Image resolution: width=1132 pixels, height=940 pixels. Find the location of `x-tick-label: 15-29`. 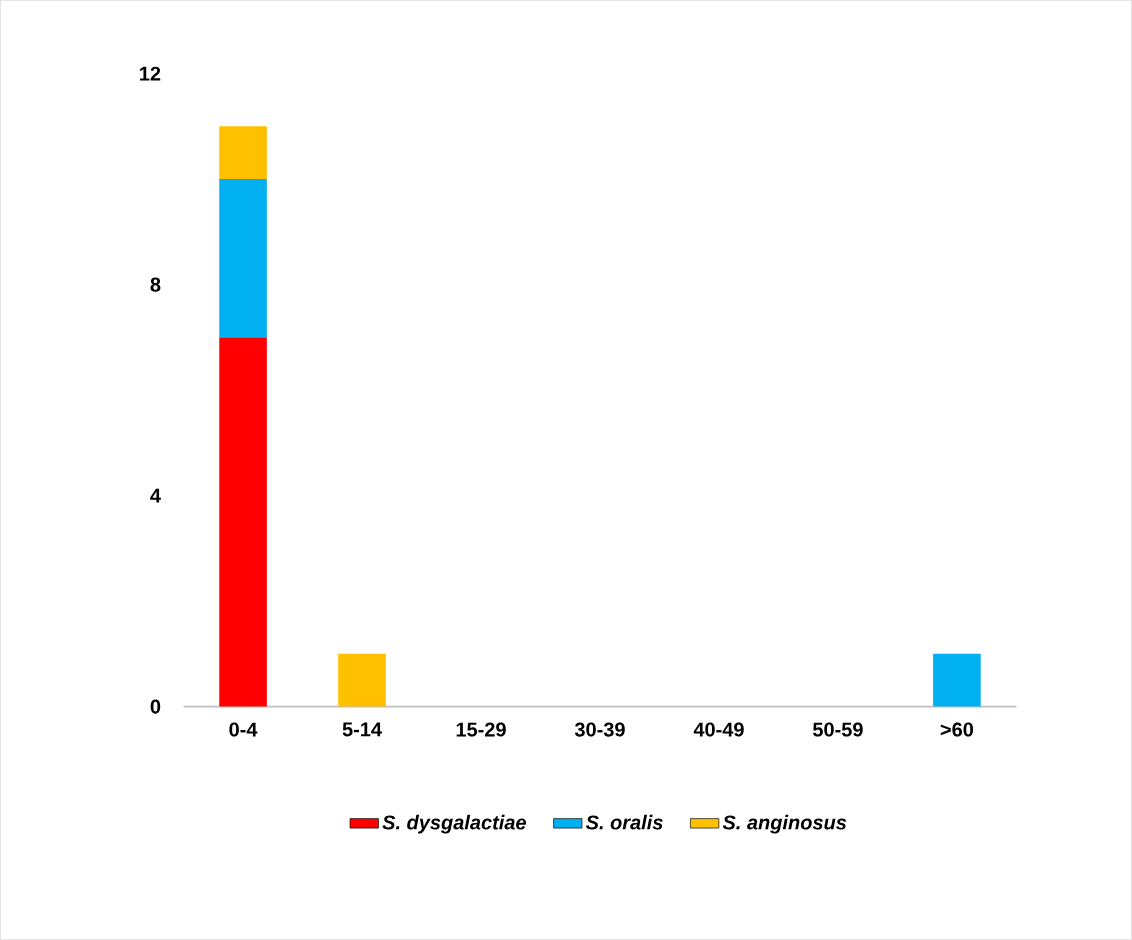

x-tick-label: 15-29 is located at coordinates (481, 729).